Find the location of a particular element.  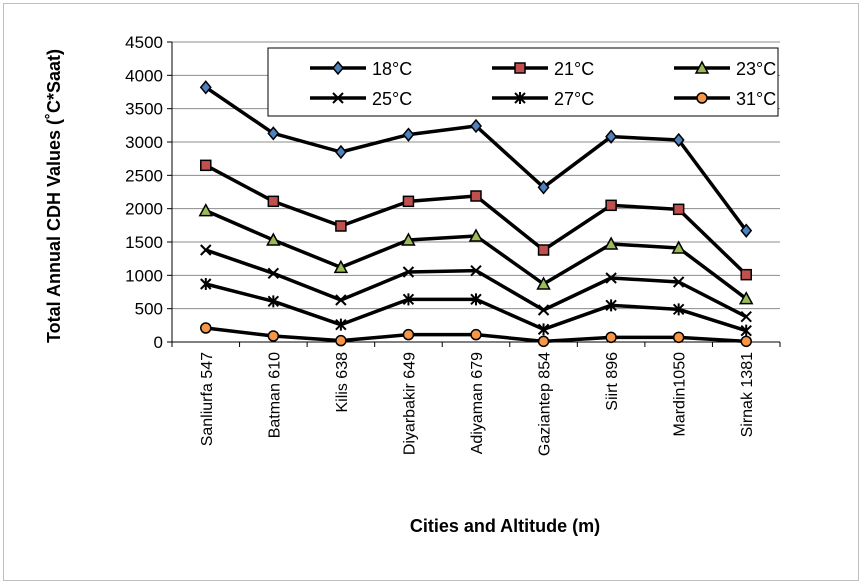

x-tick-label: Gaziantep 854 is located at coordinates (545, 404).